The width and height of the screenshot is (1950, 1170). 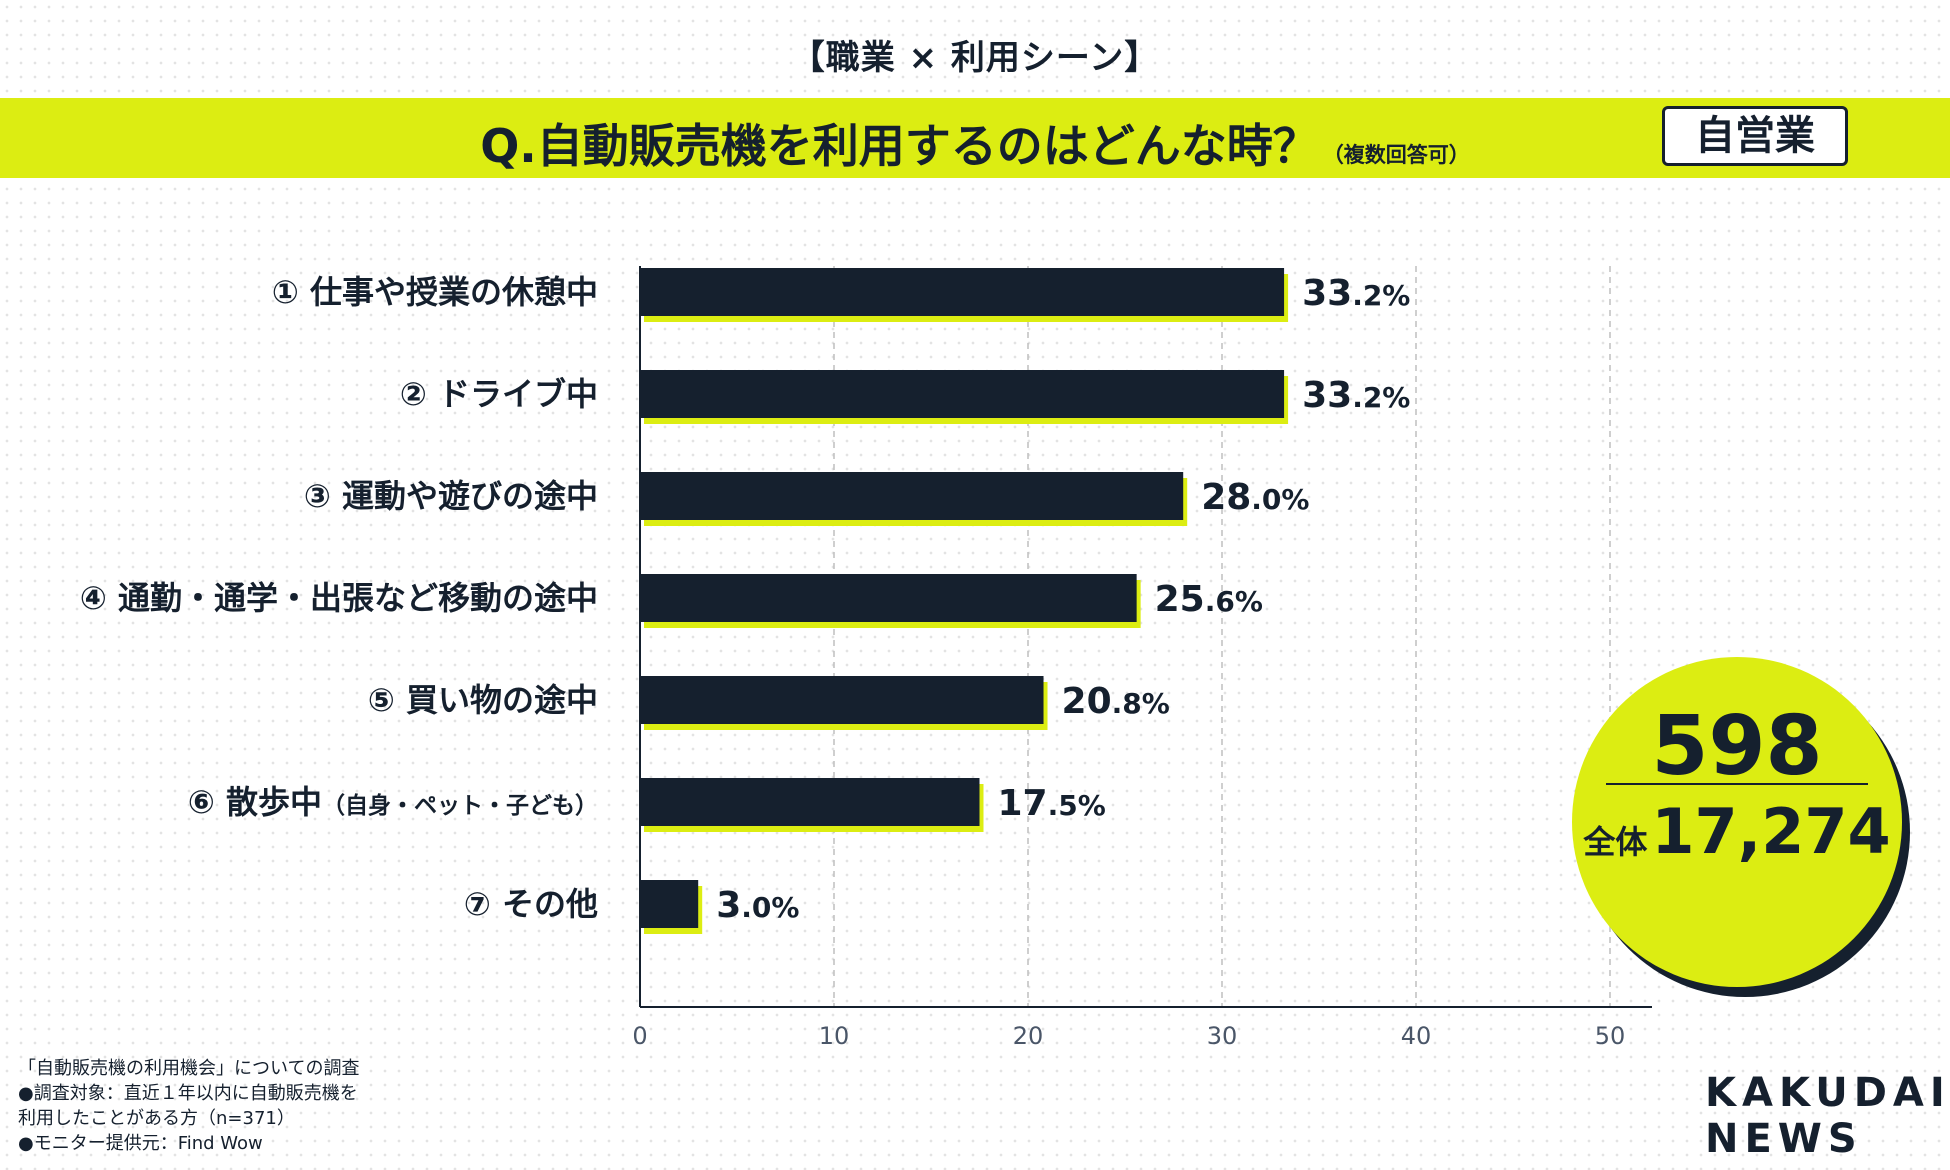 I want to click on x-tick-label: 20, so click(x=1028, y=1036).